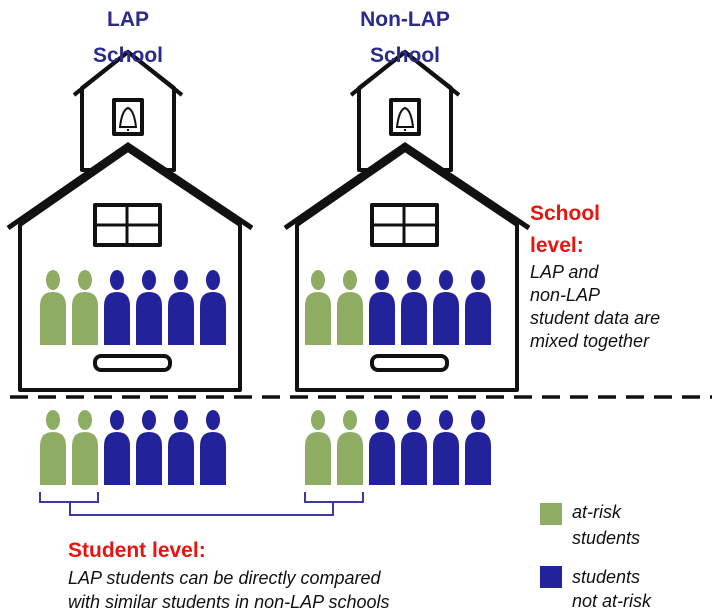 The image size is (717, 615). What do you see at coordinates (224, 578) in the screenshot?
I see `description: LAP students can be directly compared` at bounding box center [224, 578].